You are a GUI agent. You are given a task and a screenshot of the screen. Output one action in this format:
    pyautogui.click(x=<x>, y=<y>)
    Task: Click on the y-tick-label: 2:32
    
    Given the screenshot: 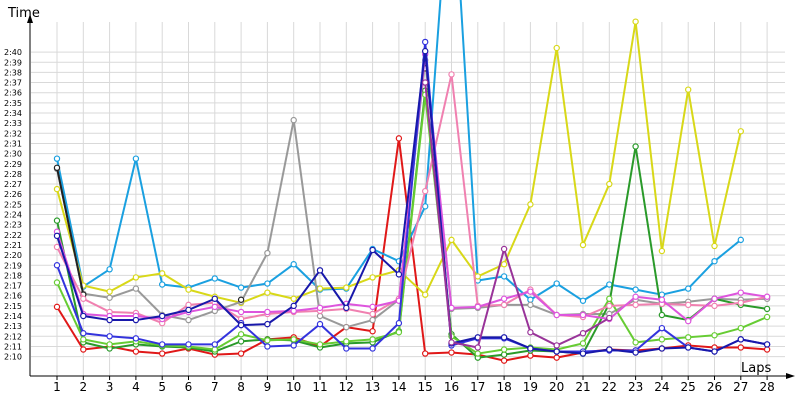 What is the action you would take?
    pyautogui.click(x=13, y=133)
    